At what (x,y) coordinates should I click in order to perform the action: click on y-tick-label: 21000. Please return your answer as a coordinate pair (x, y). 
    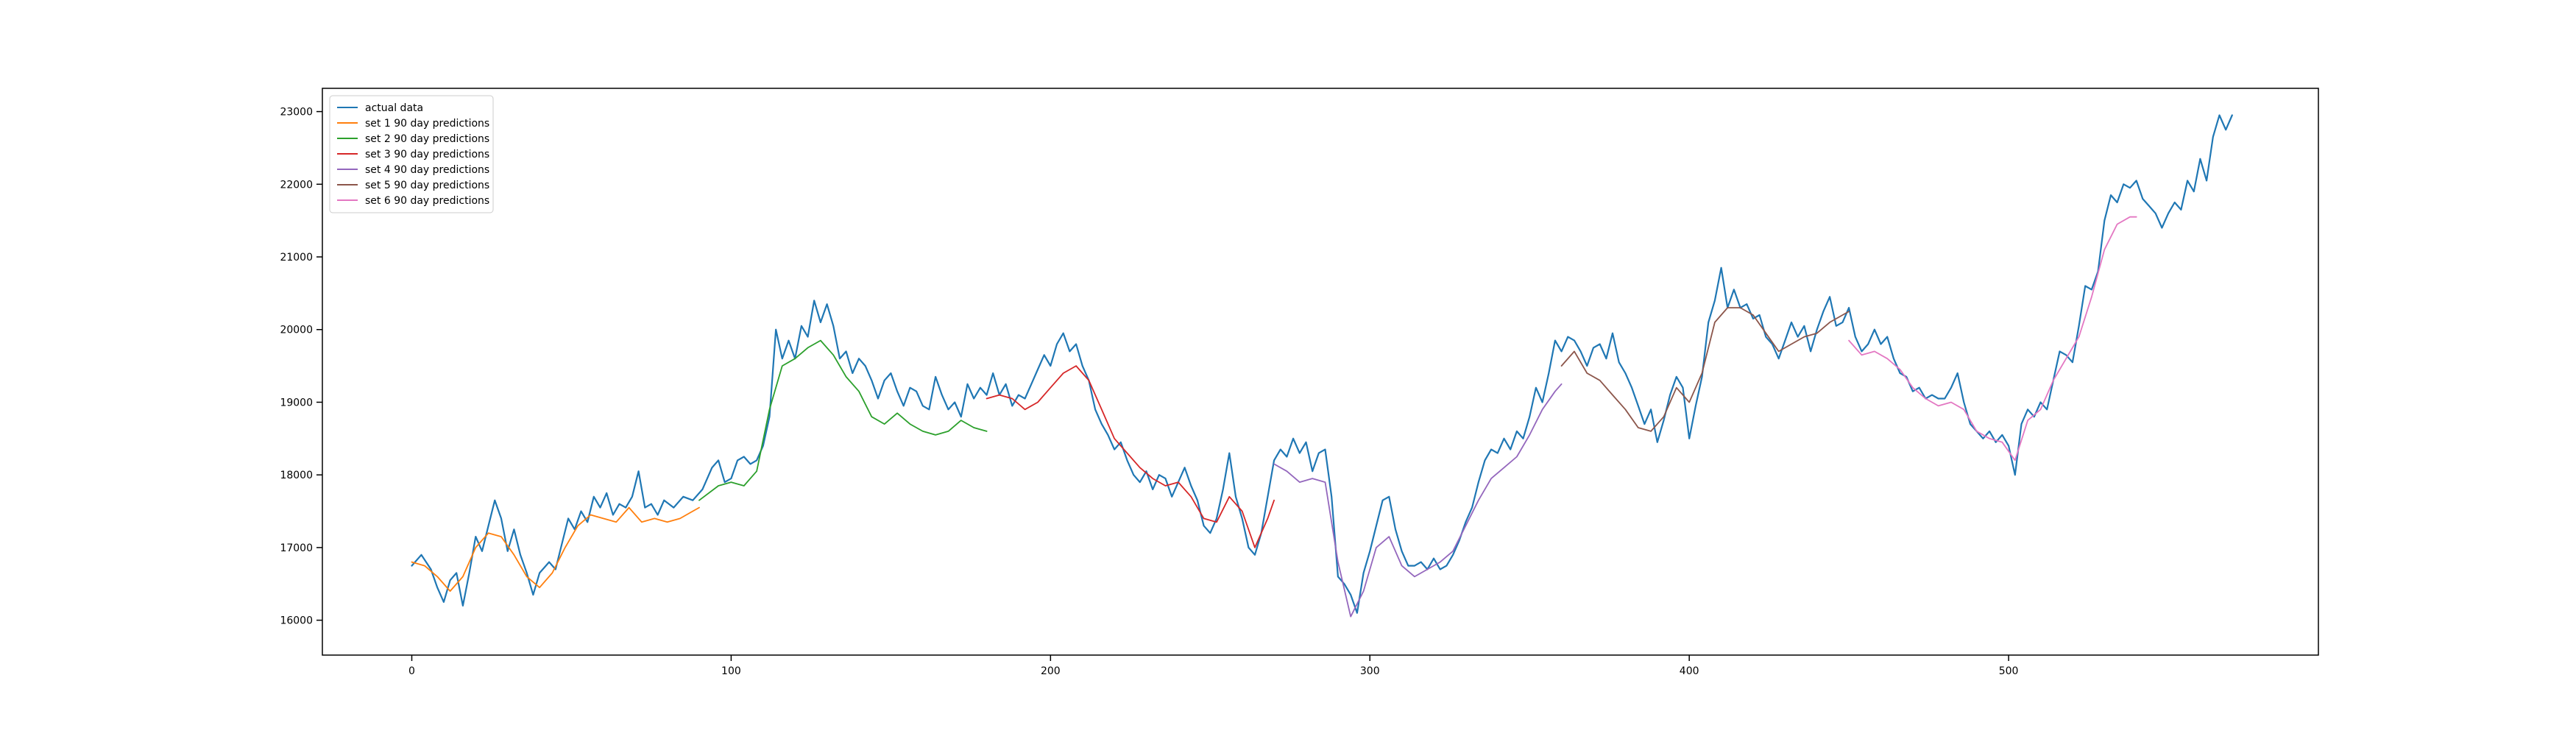
    Looking at the image, I should click on (296, 258).